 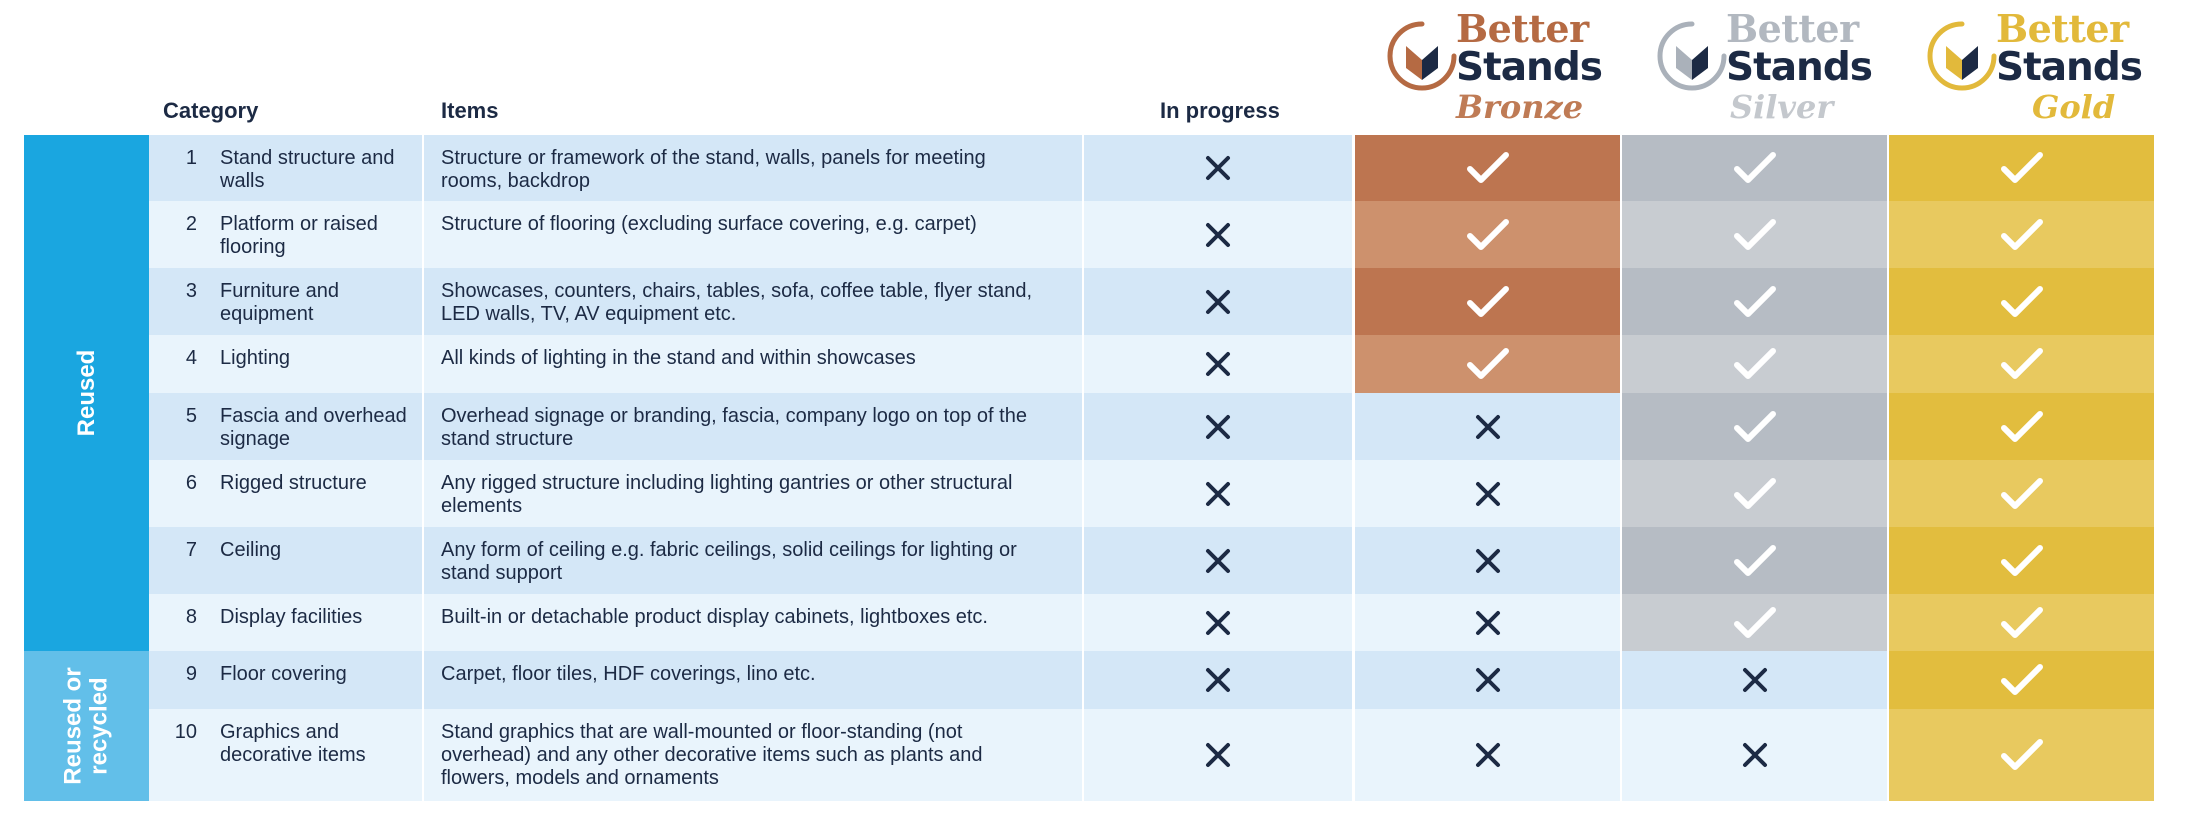 I want to click on row-category: Furniture and equipment, so click(x=279, y=302).